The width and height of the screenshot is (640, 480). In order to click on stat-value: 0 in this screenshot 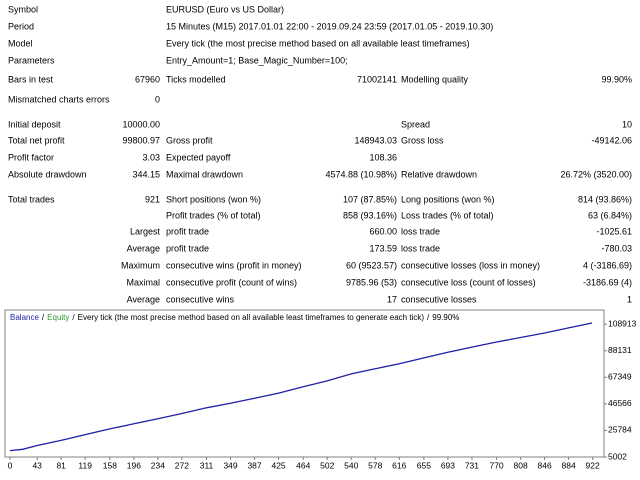, I will do `click(157, 99)`.